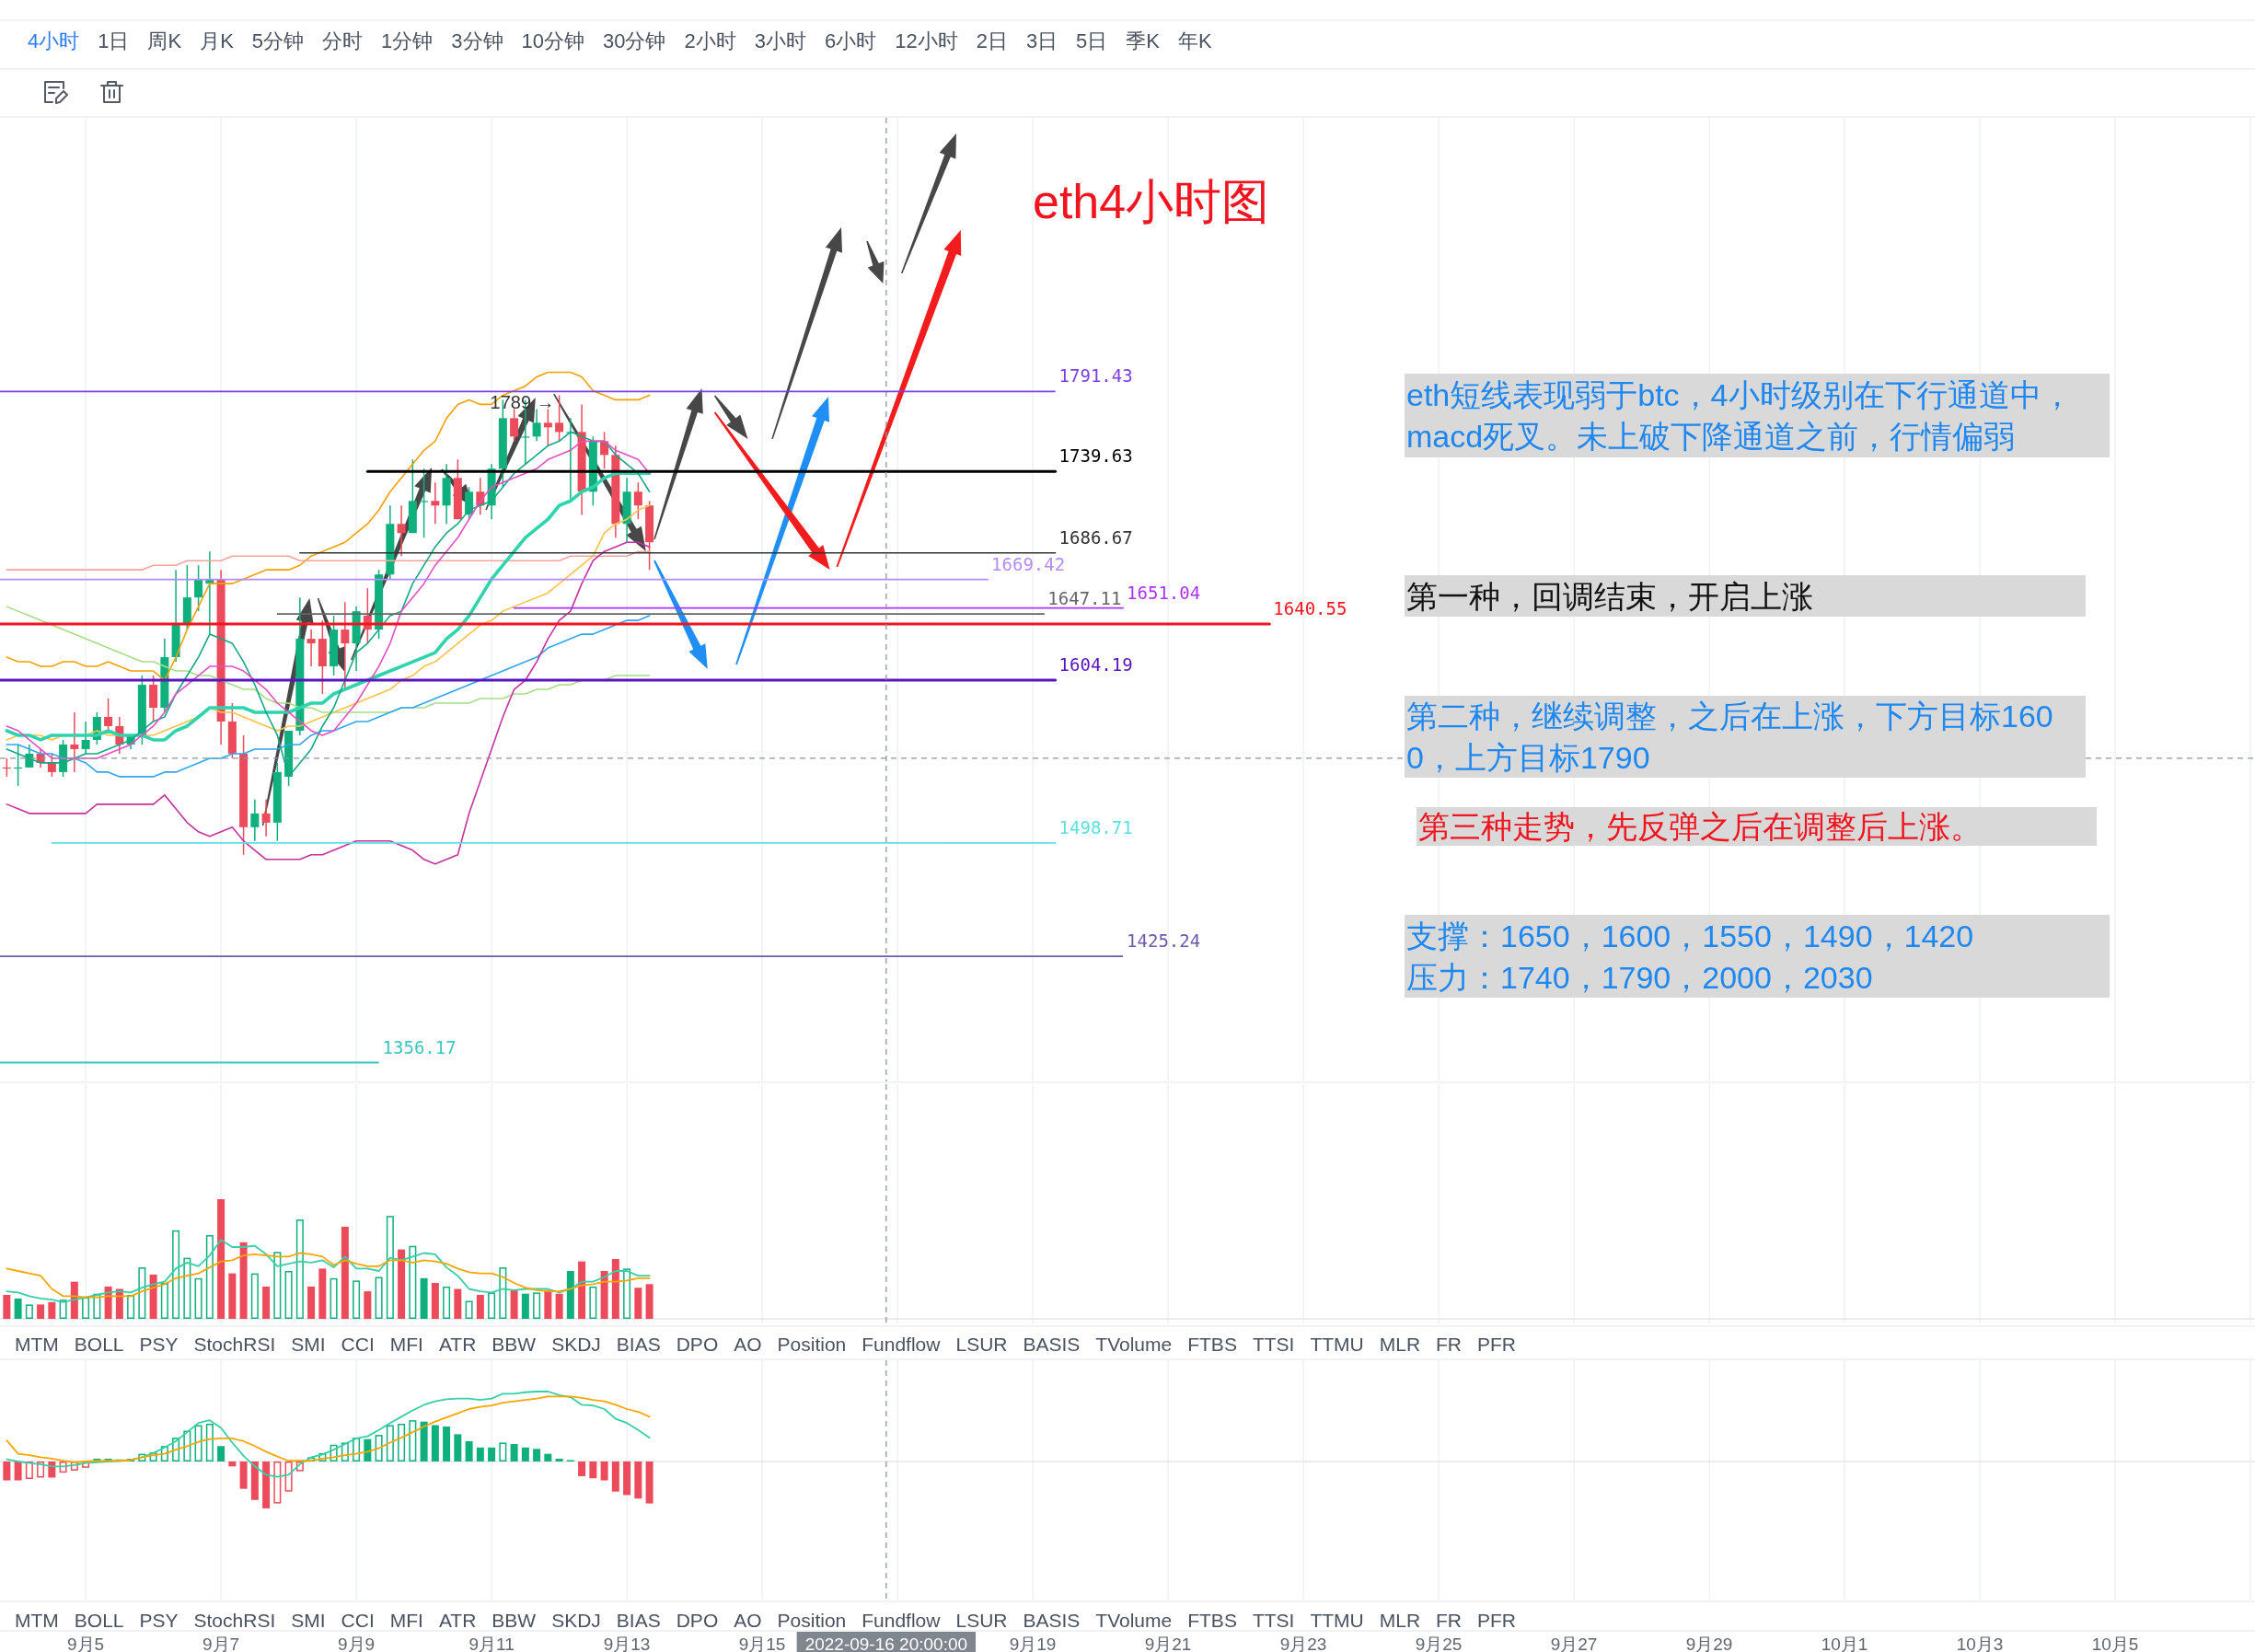 The height and width of the screenshot is (1652, 2255). What do you see at coordinates (1151, 201) in the screenshot?
I see `chart-title: eth4小时图` at bounding box center [1151, 201].